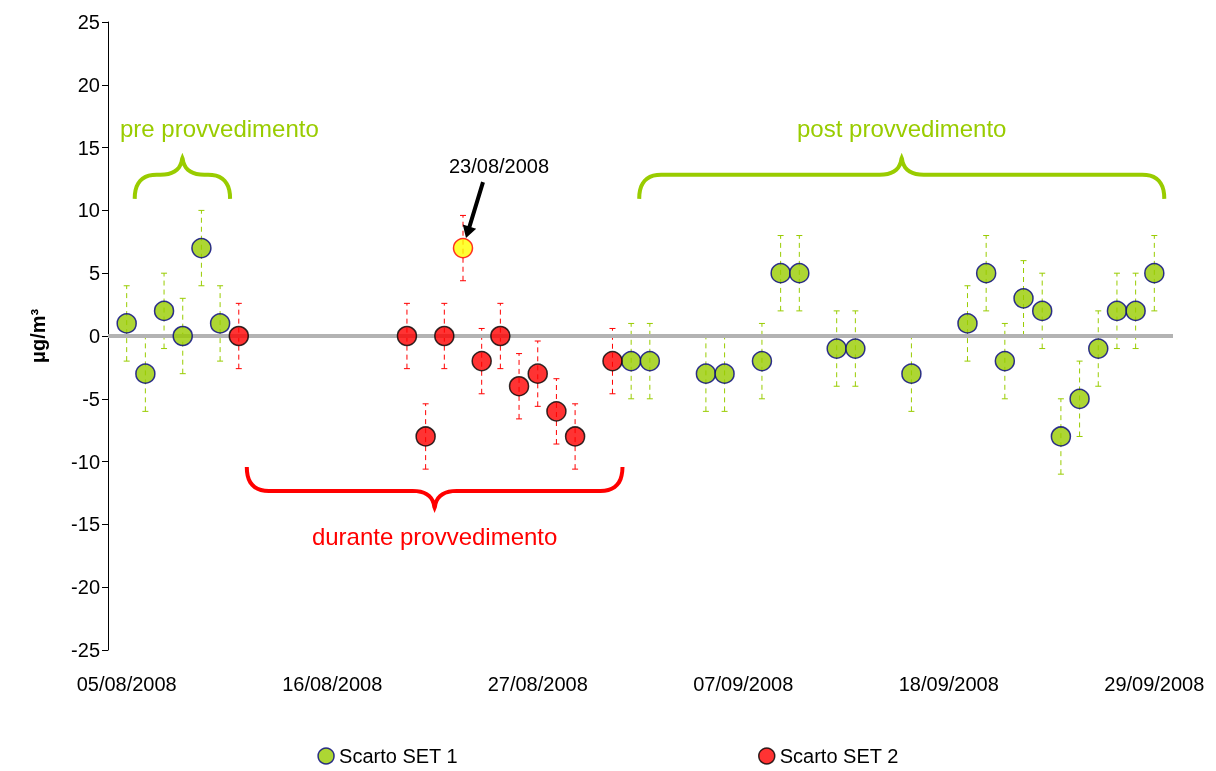 The width and height of the screenshot is (1216, 771). What do you see at coordinates (126, 684) in the screenshot?
I see `x-tick-label: 05/08/2008` at bounding box center [126, 684].